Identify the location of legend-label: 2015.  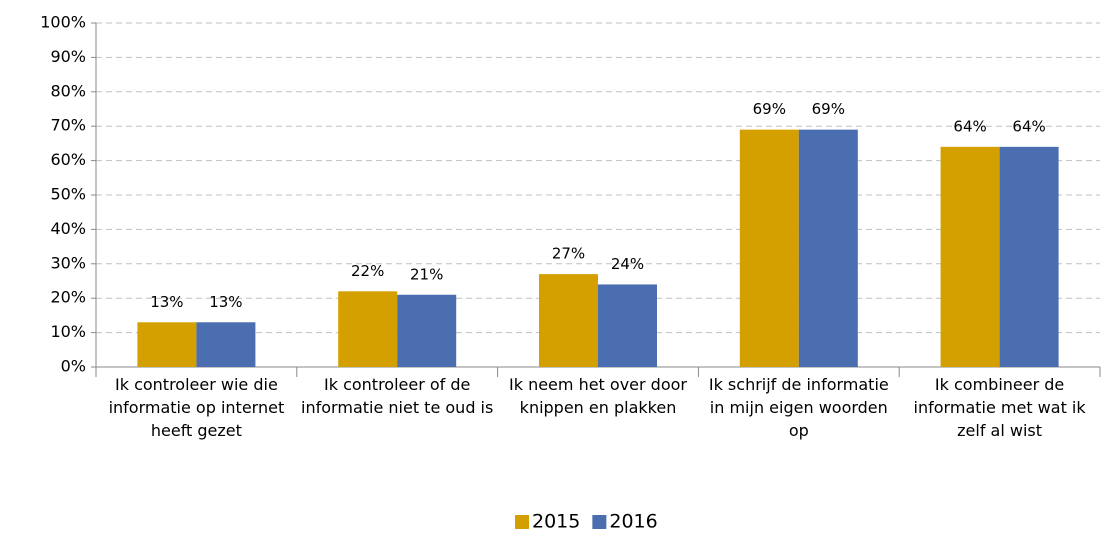
(556, 522).